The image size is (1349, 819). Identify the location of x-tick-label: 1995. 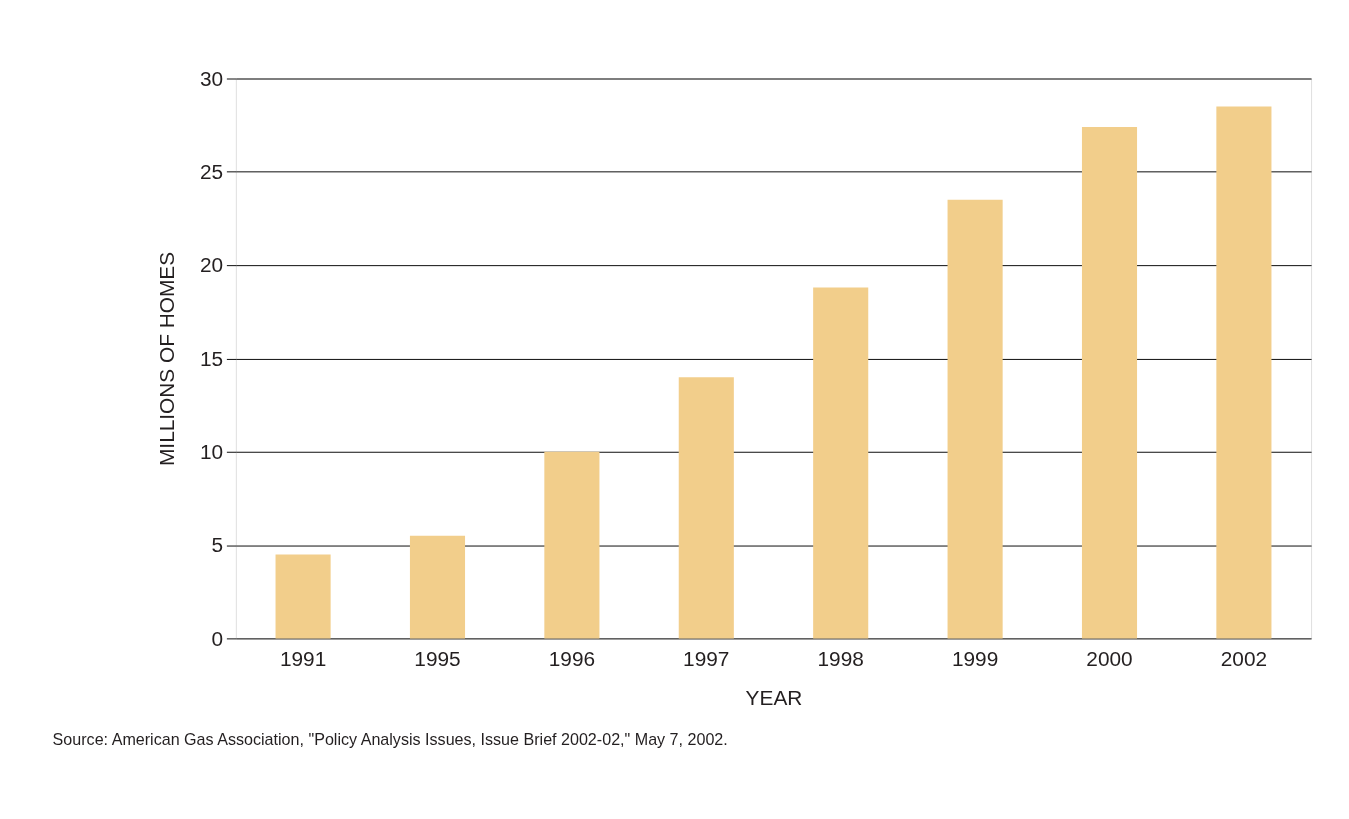
(437, 659).